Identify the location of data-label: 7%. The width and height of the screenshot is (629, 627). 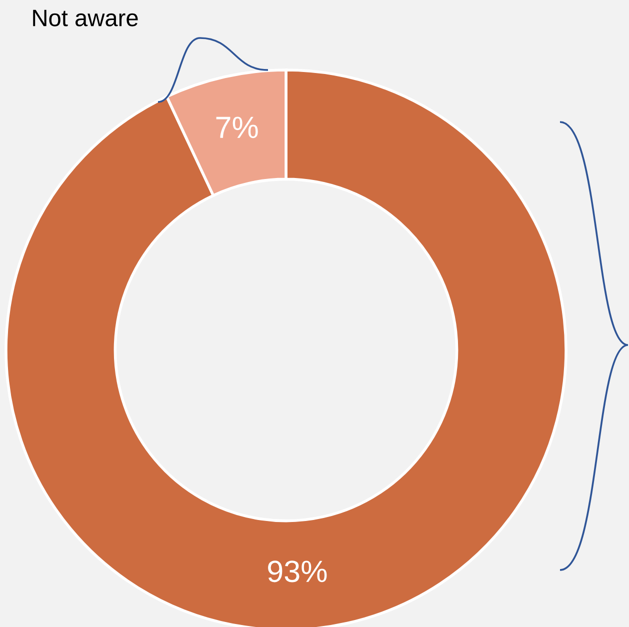
(237, 127).